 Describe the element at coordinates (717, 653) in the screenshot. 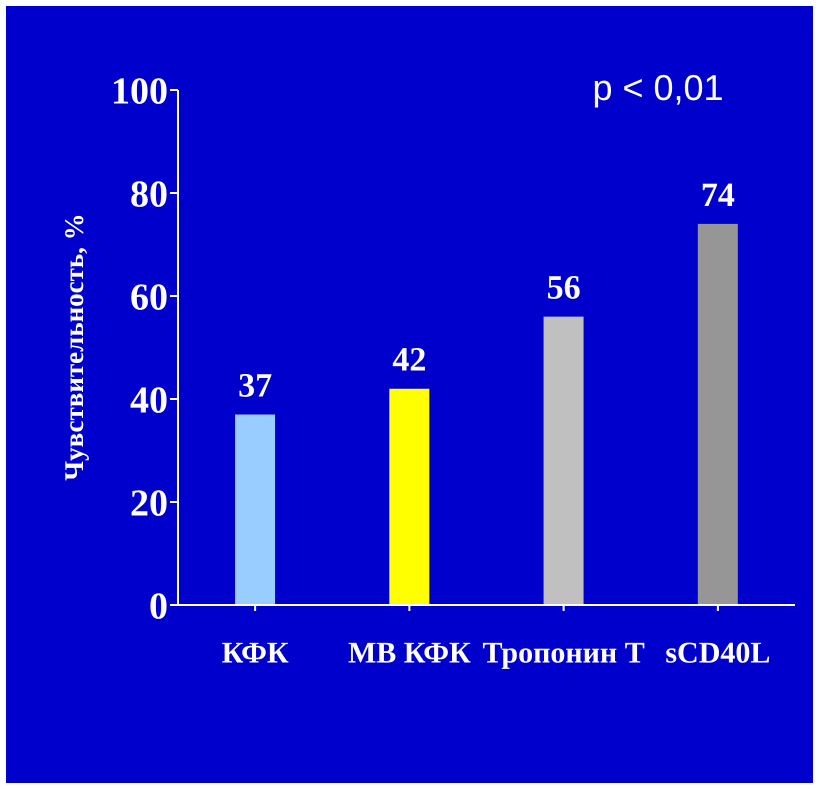

I see `x-tick-label: sCD40L` at that location.